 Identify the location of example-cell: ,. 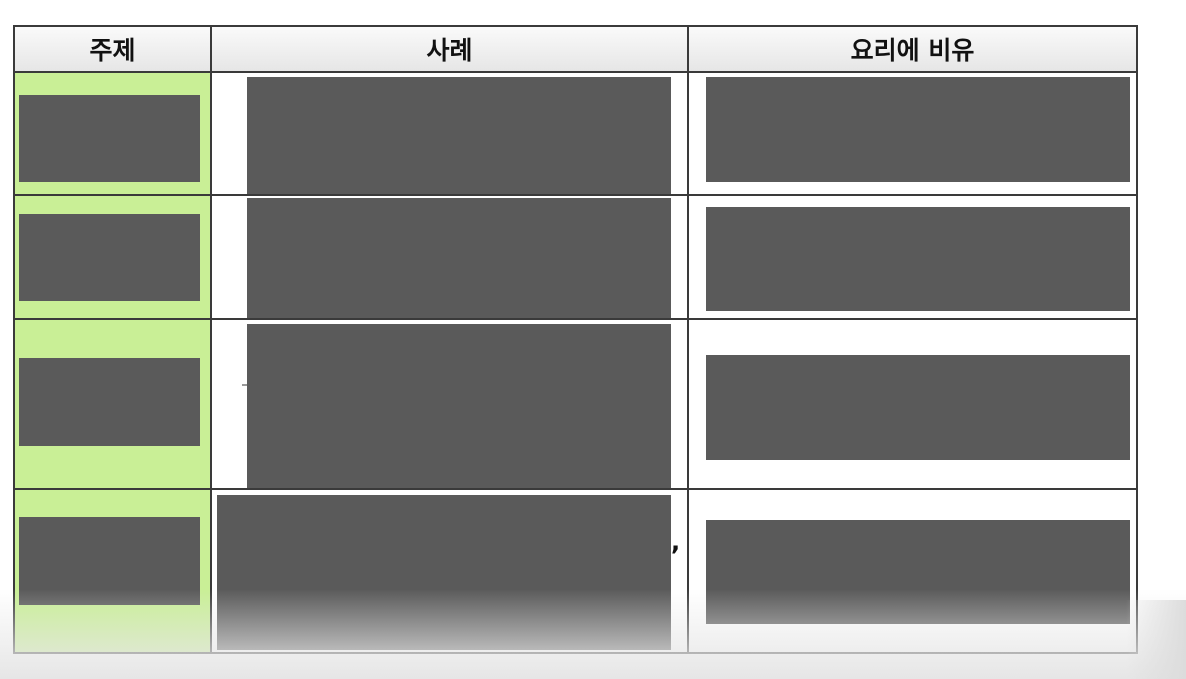
(449, 571).